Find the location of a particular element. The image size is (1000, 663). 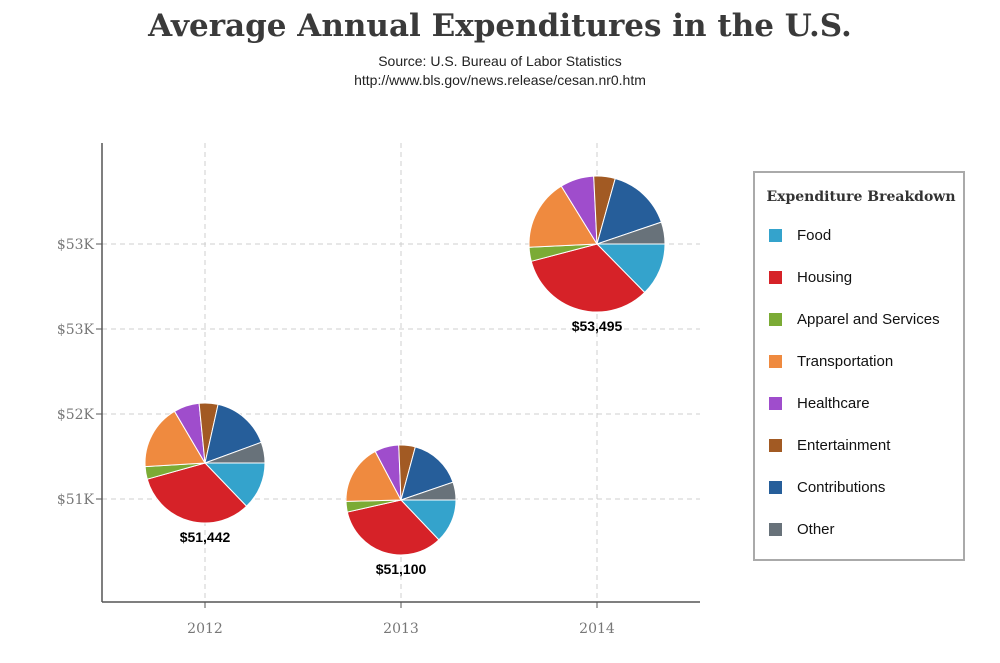

x-tick-label: 2014 is located at coordinates (597, 629).